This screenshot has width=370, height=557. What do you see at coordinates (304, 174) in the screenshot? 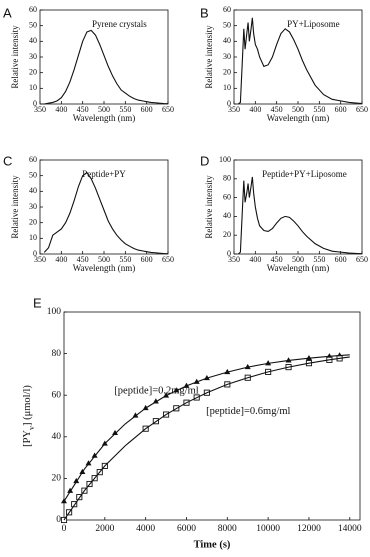
I see `plot-title: Peptide+PY+Liposome` at bounding box center [304, 174].